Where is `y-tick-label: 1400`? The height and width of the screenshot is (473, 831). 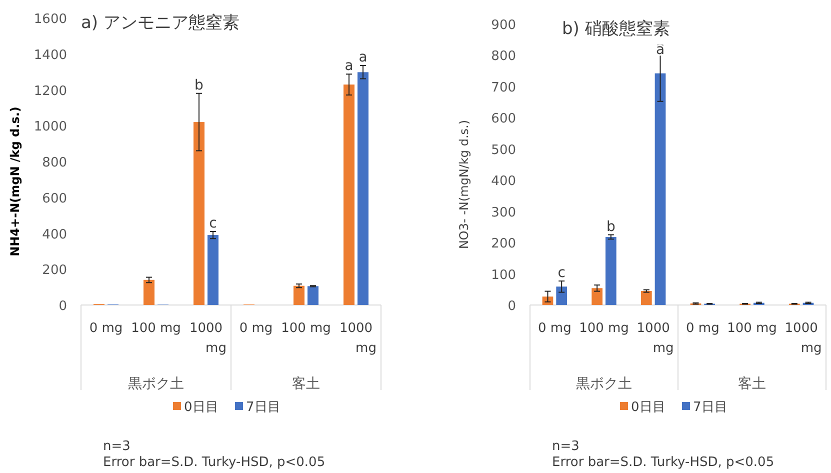
y-tick-label: 1400 is located at coordinates (50, 55).